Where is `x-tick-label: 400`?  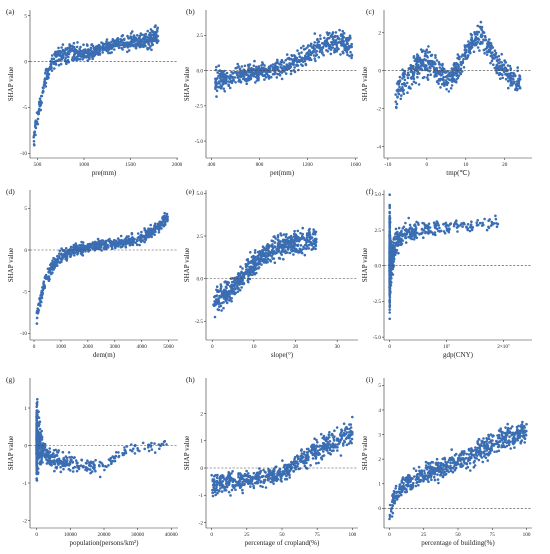 x-tick-label: 400 is located at coordinates (212, 165).